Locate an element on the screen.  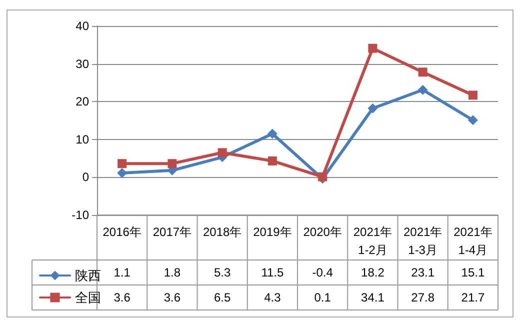
y-tick-label: 0 is located at coordinates (86, 177).